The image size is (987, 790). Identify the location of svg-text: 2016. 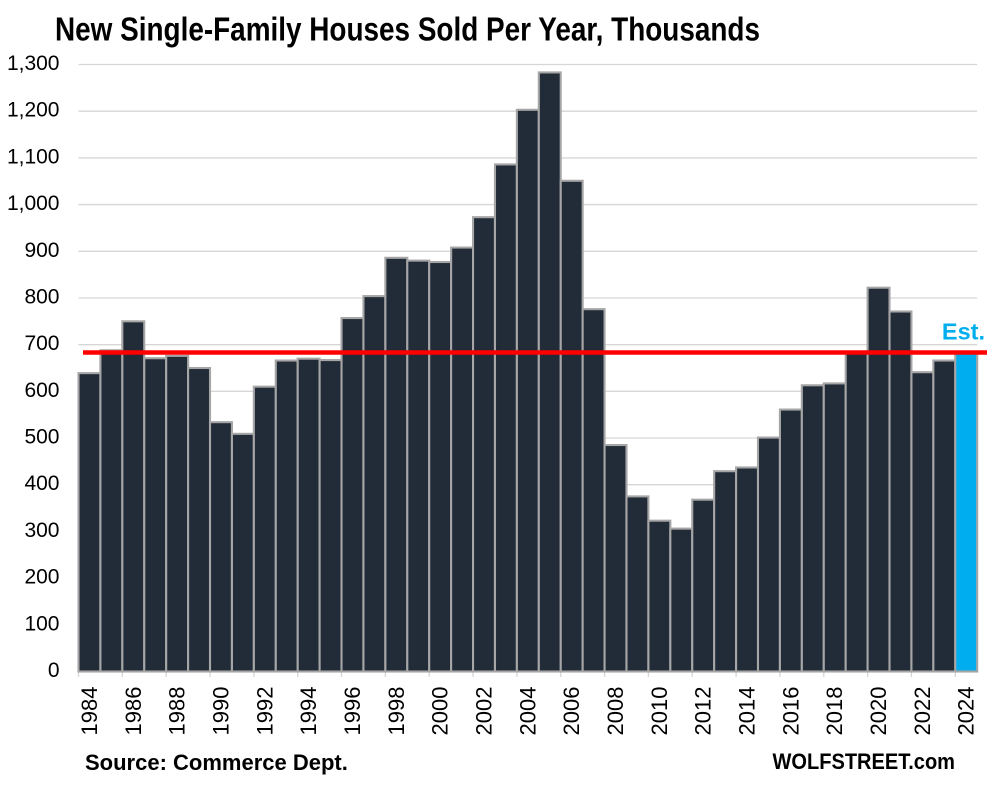
(790, 711).